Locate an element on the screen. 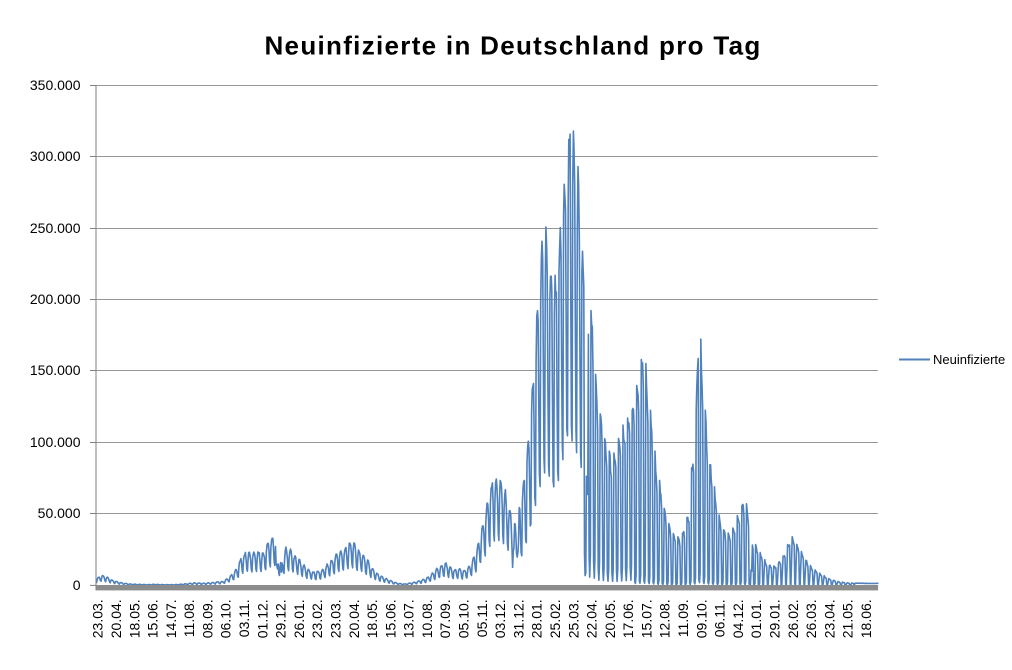 This screenshot has height=670, width=1012. svg-text: 28.01. is located at coordinates (537, 618).